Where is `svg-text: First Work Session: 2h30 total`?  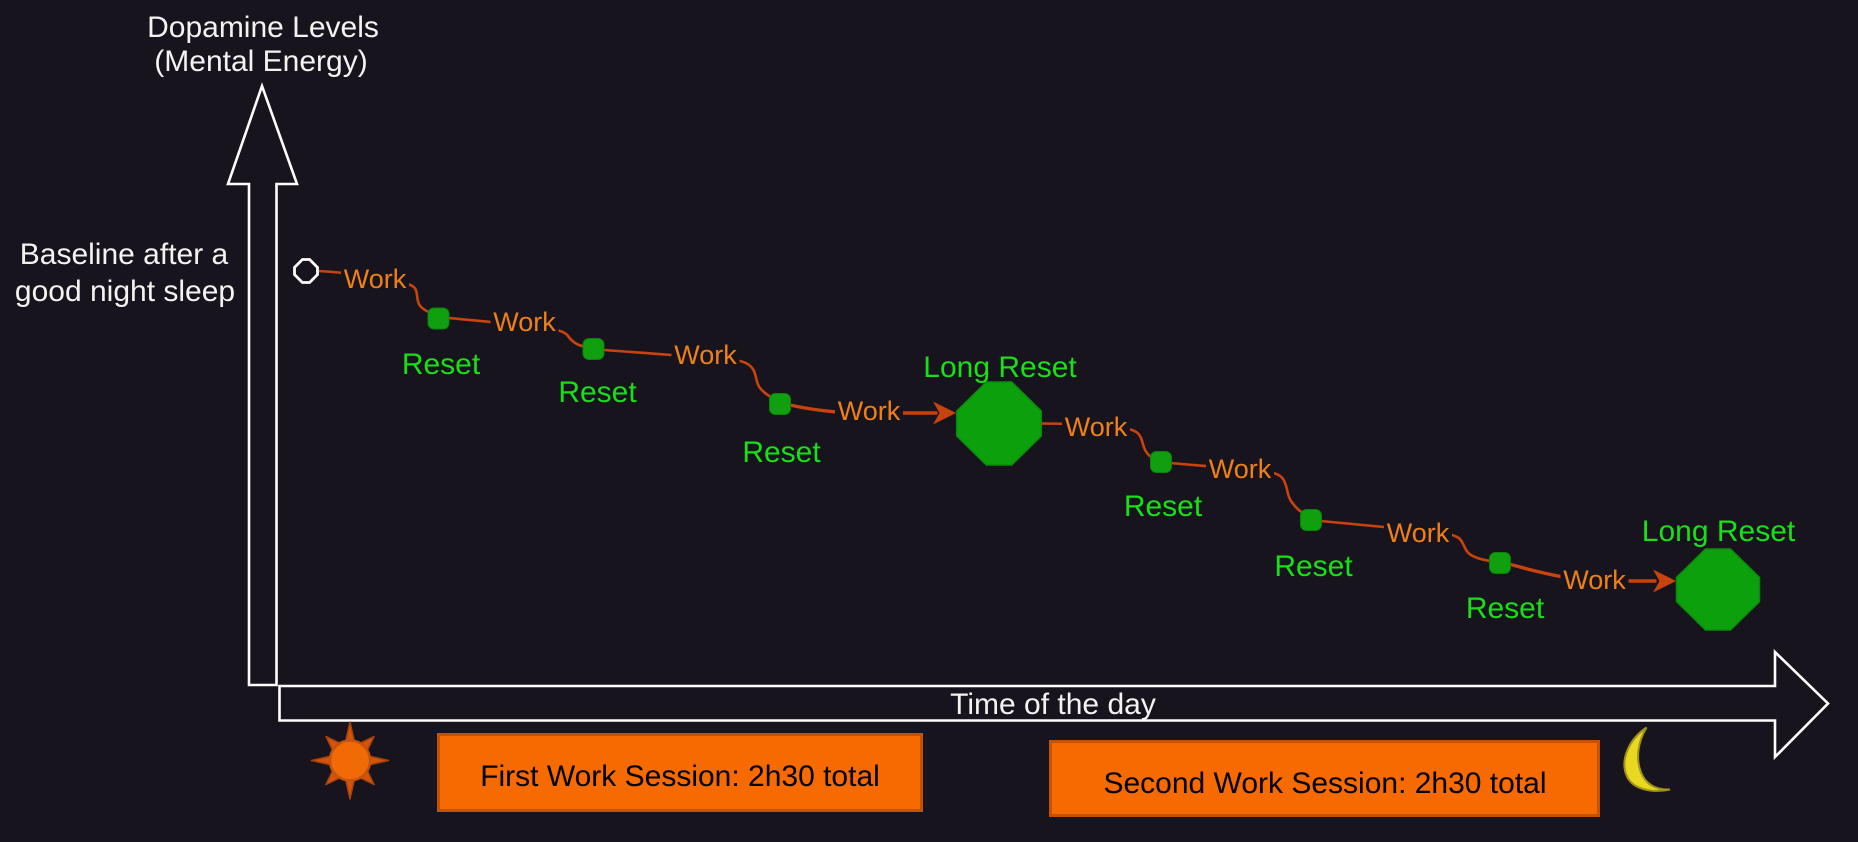 svg-text: First Work Session: 2h30 total is located at coordinates (680, 776).